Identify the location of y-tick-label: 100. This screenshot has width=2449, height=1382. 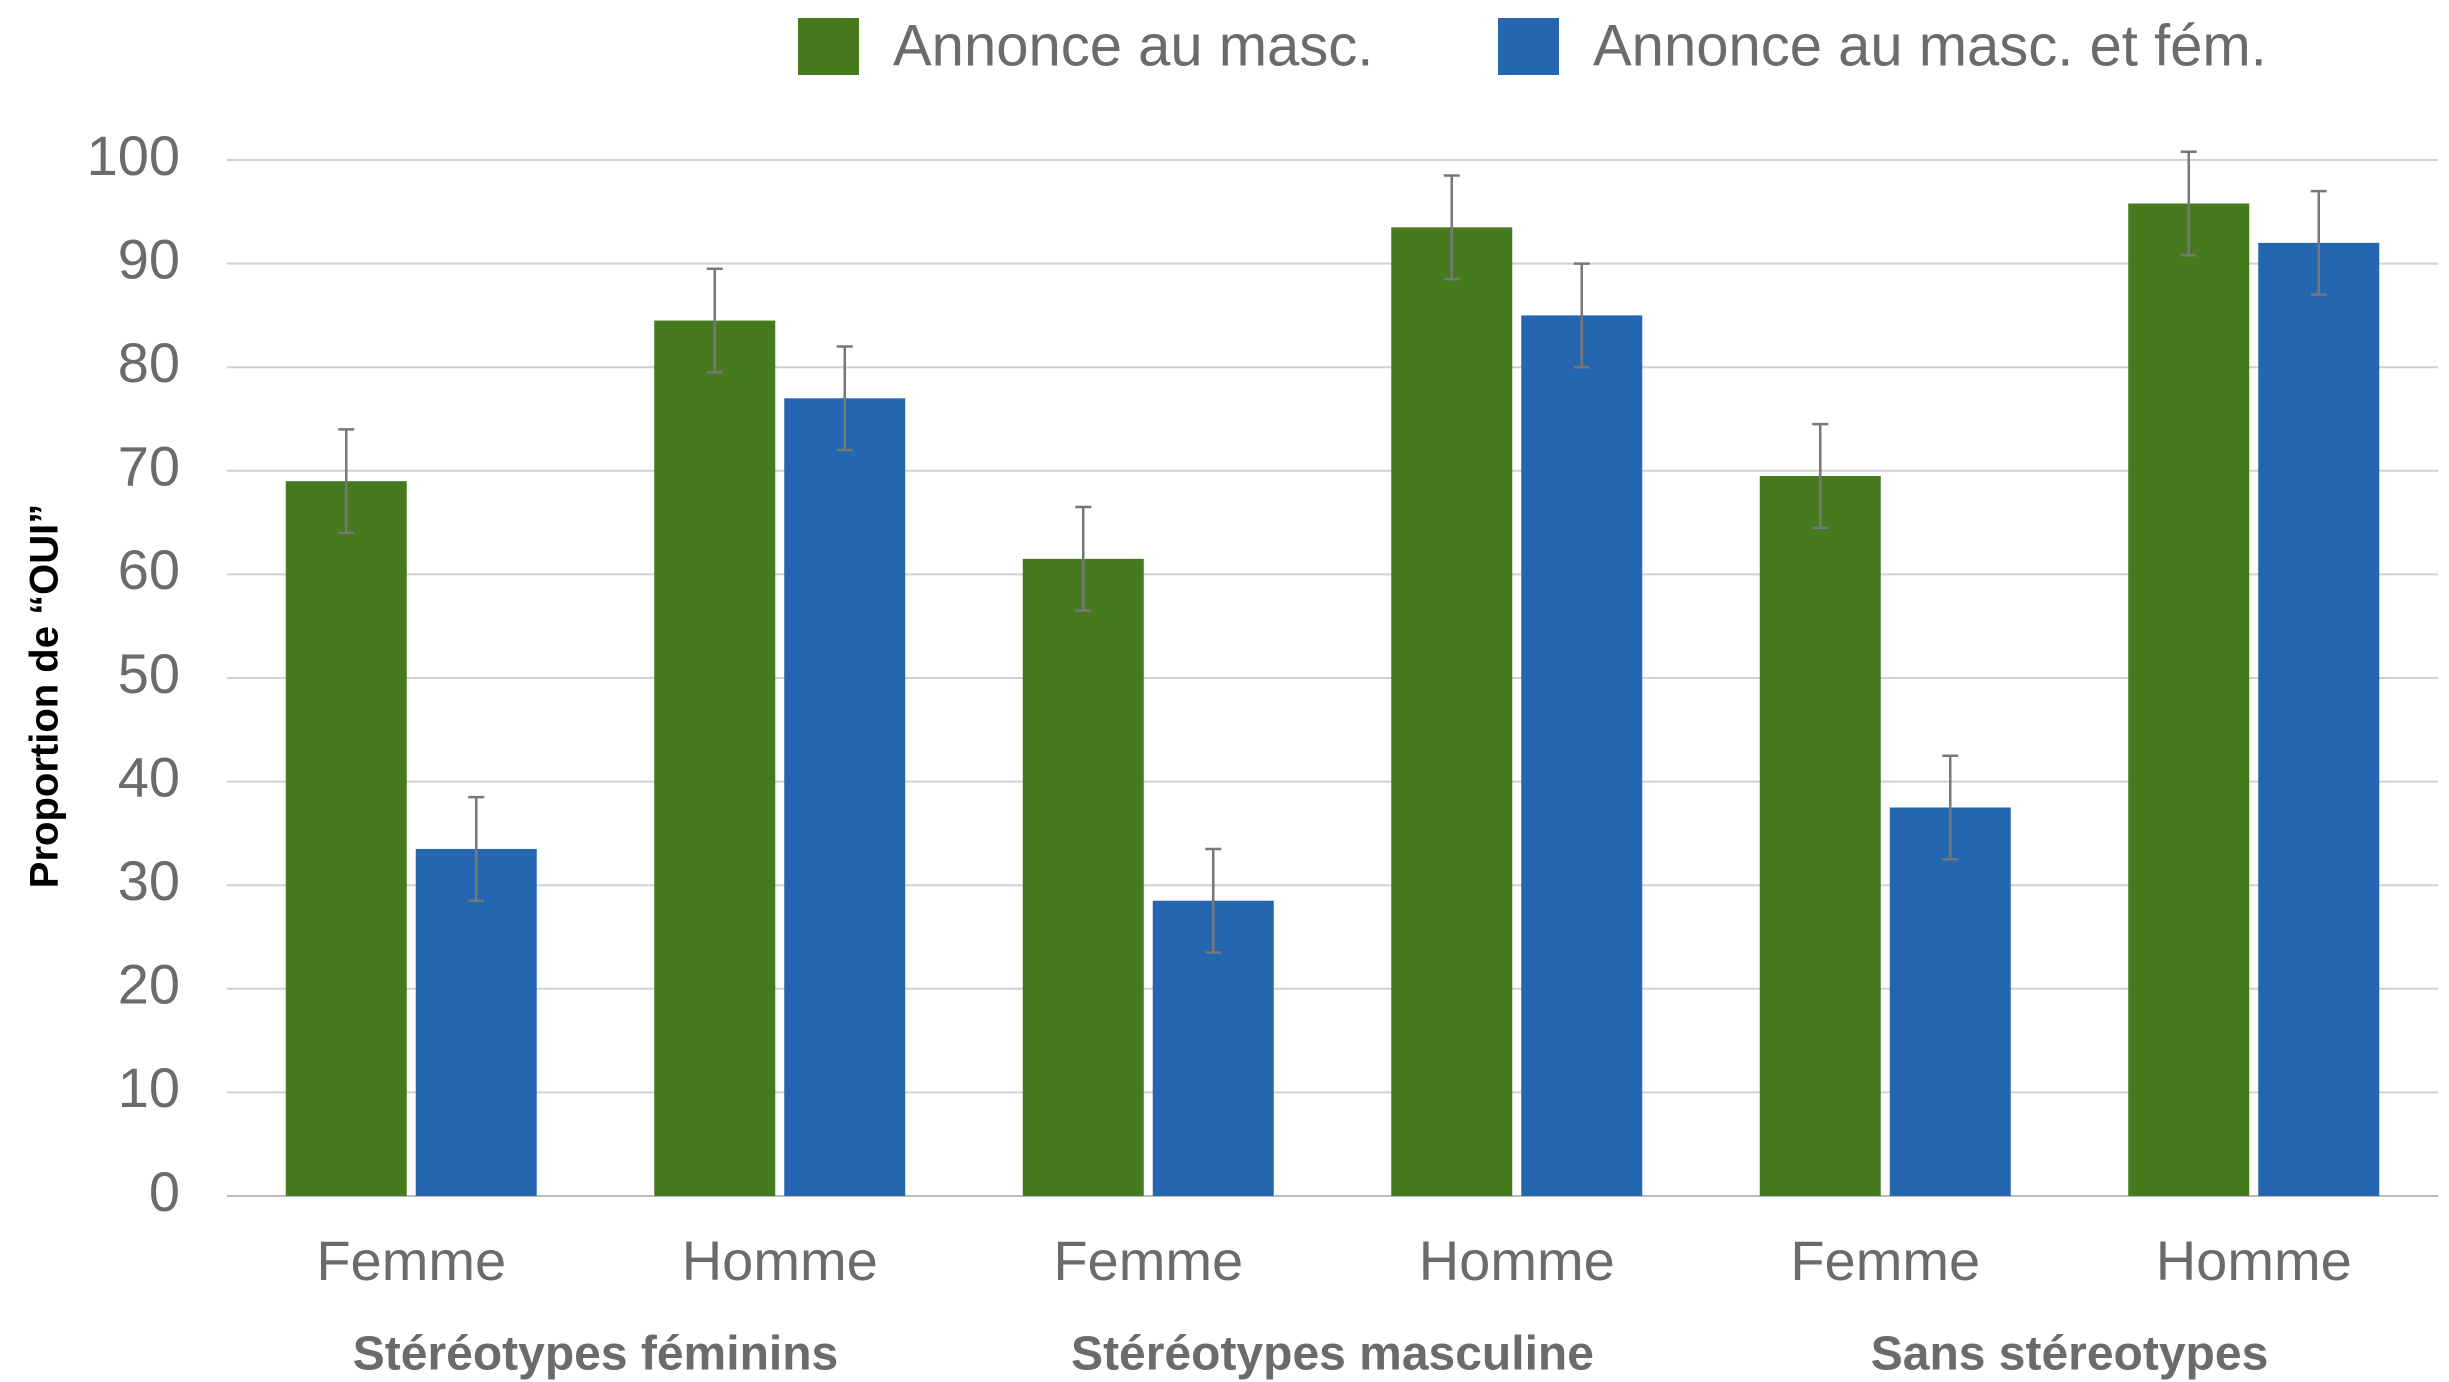
(133, 155).